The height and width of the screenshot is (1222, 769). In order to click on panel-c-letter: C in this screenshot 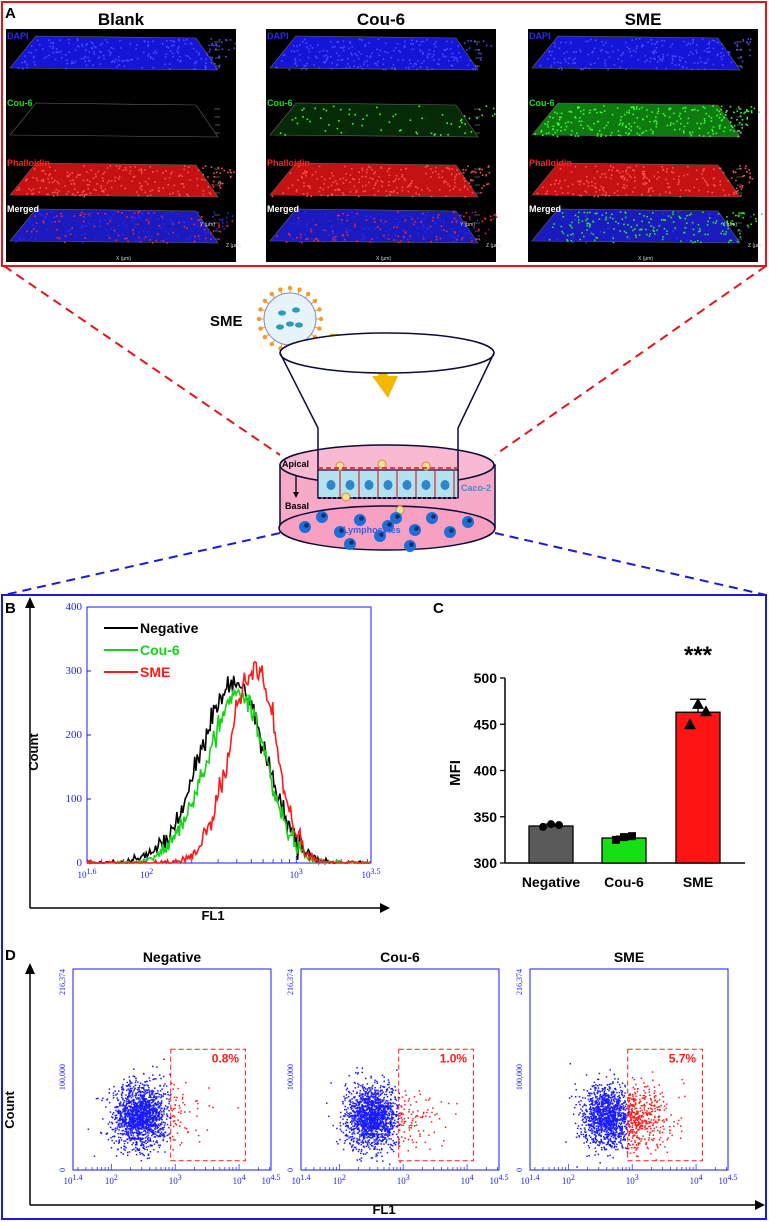, I will do `click(438, 608)`.